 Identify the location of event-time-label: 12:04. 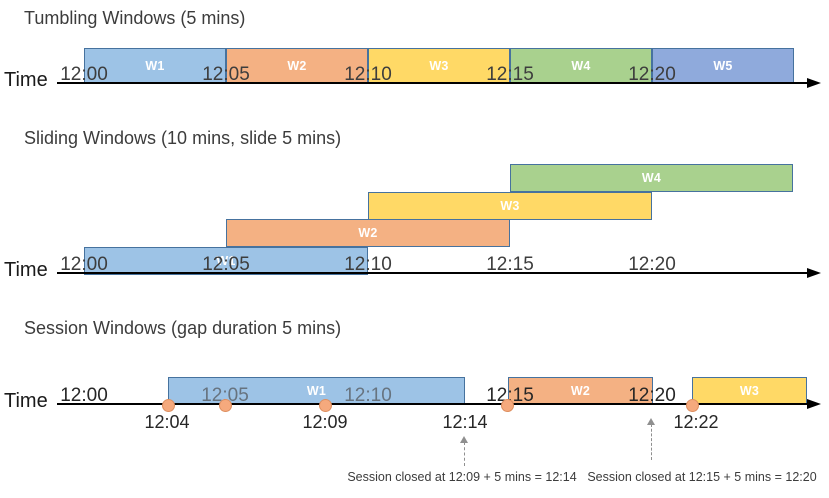
(167, 422).